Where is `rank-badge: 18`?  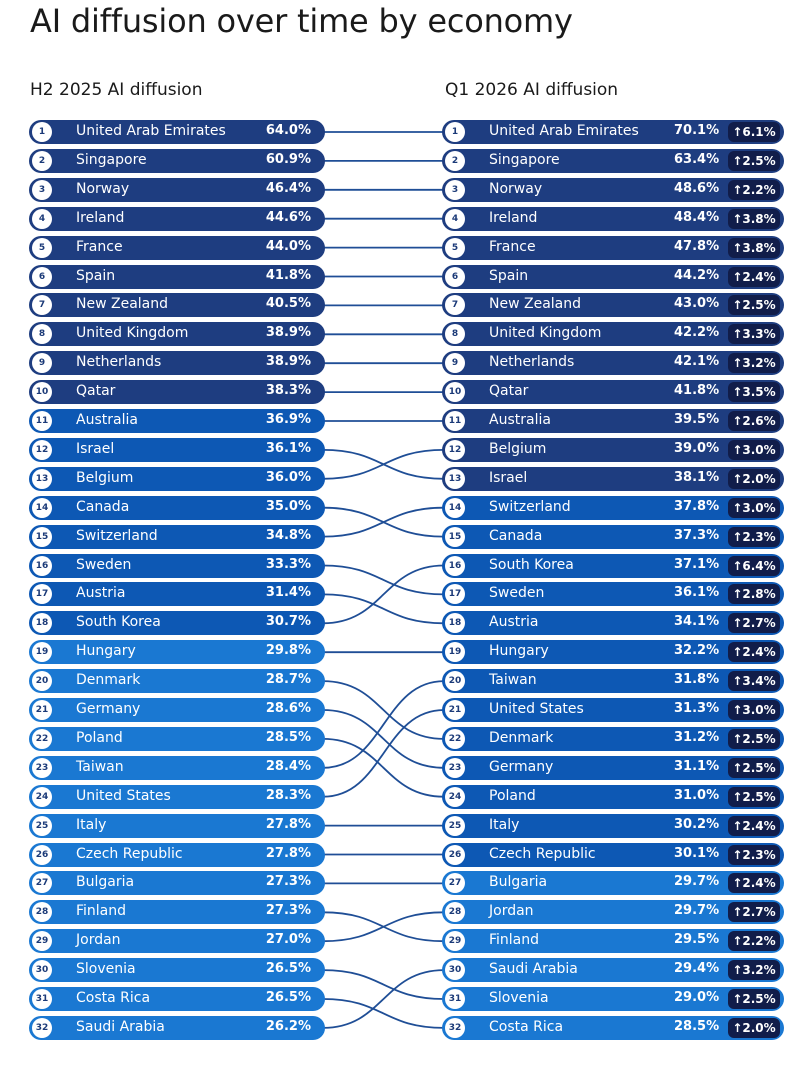
rank-badge: 18 is located at coordinates (42, 623).